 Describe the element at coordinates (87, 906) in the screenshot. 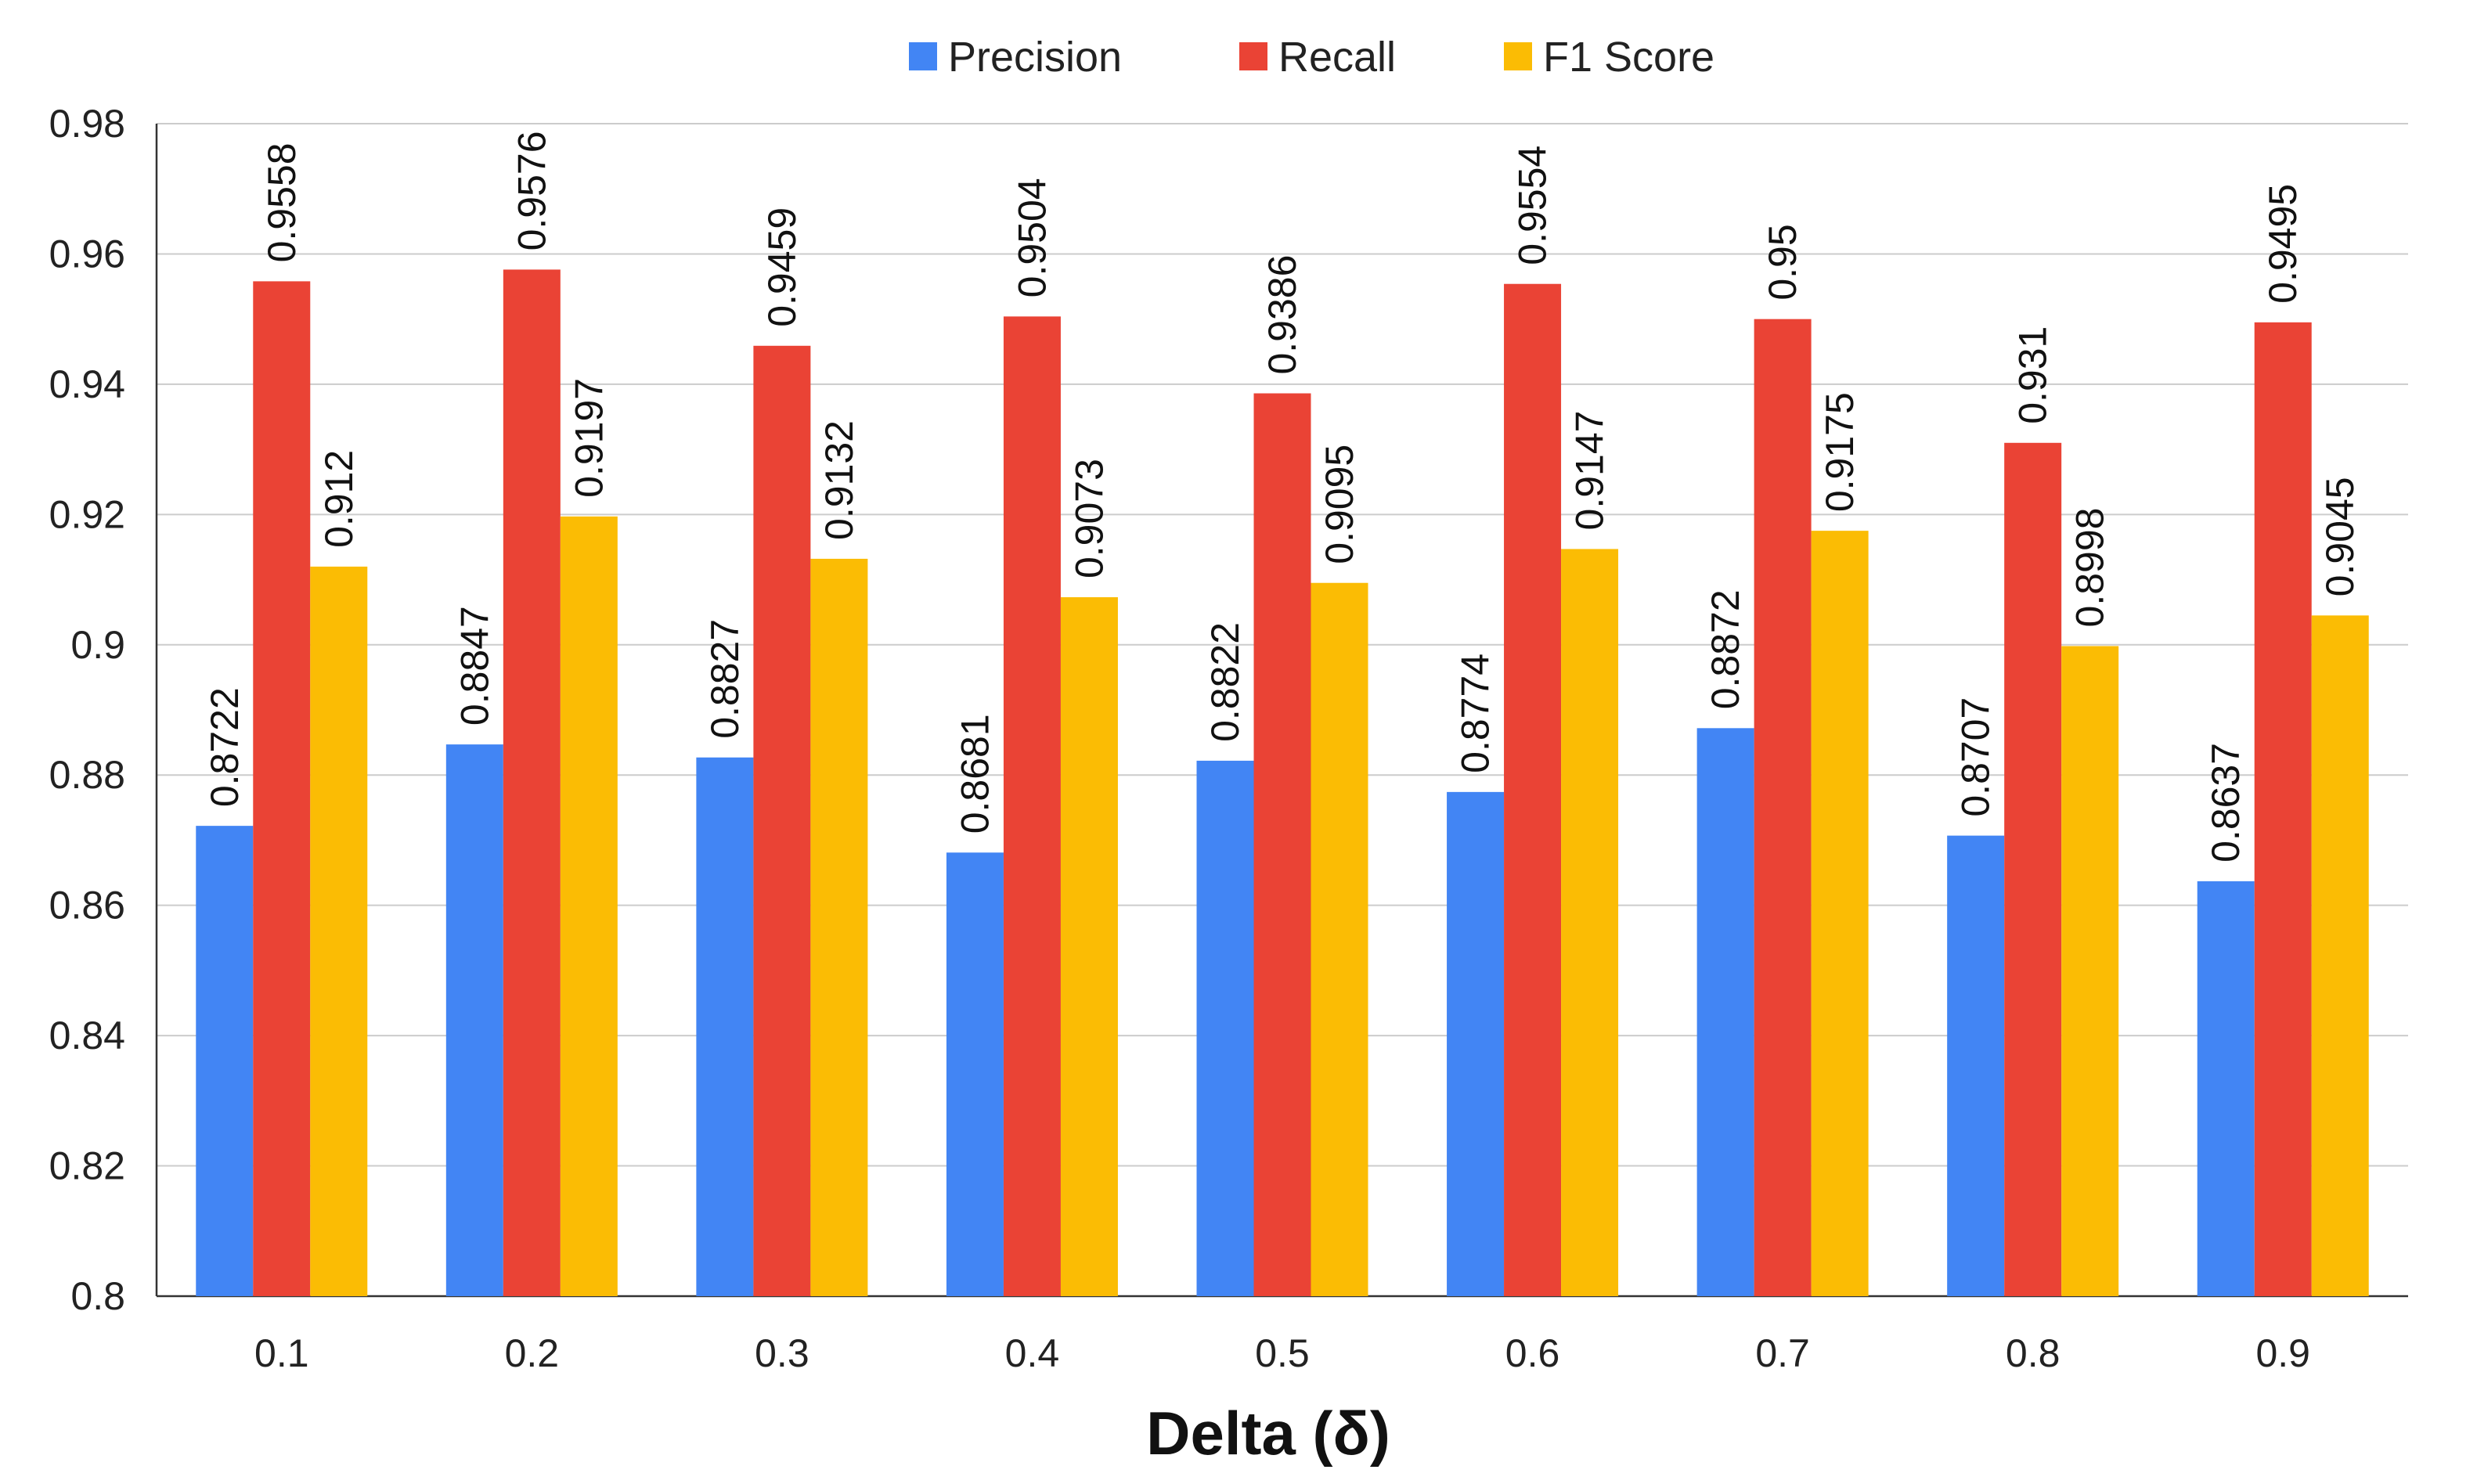

I see `y-tick-label: 0.86` at that location.